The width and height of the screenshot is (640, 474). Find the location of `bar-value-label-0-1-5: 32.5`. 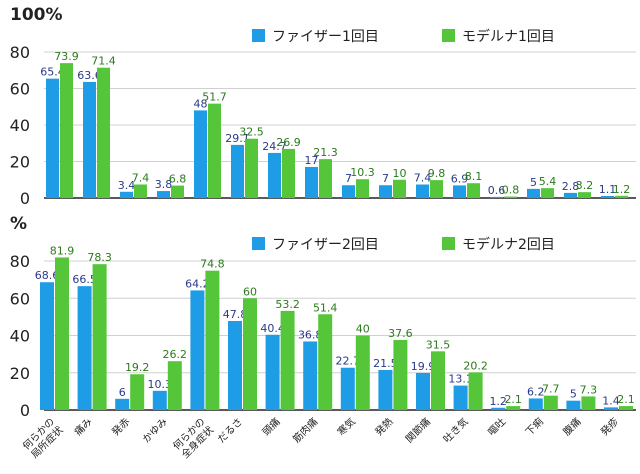

bar-value-label-0-1-5: 32.5 is located at coordinates (251, 132).